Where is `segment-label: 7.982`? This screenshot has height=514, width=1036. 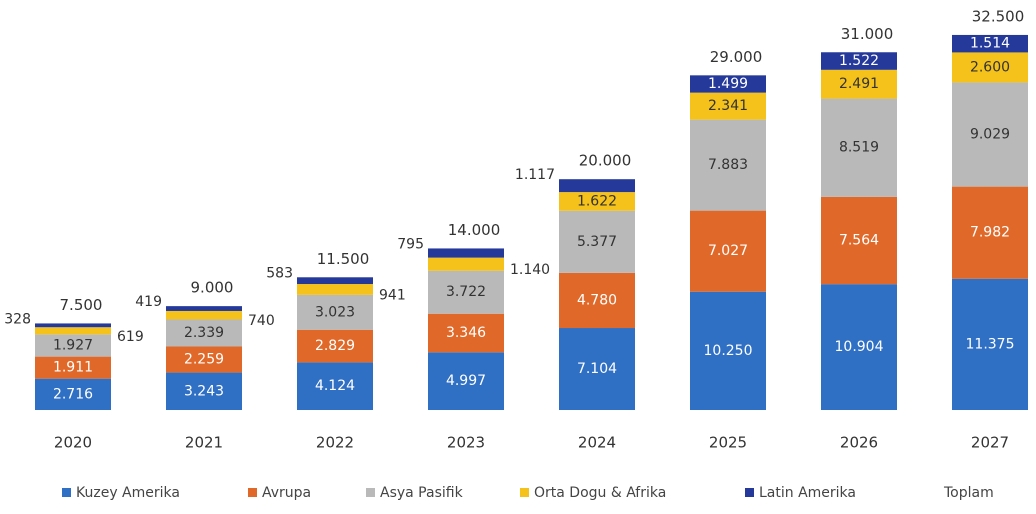
segment-label: 7.982 is located at coordinates (990, 233).